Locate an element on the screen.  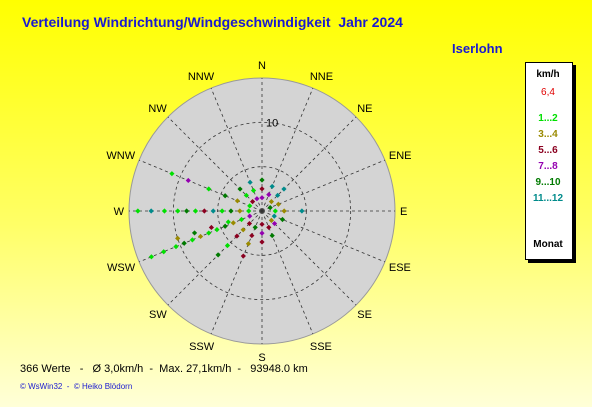
direction-label-nnw: NNW is located at coordinates (201, 77).